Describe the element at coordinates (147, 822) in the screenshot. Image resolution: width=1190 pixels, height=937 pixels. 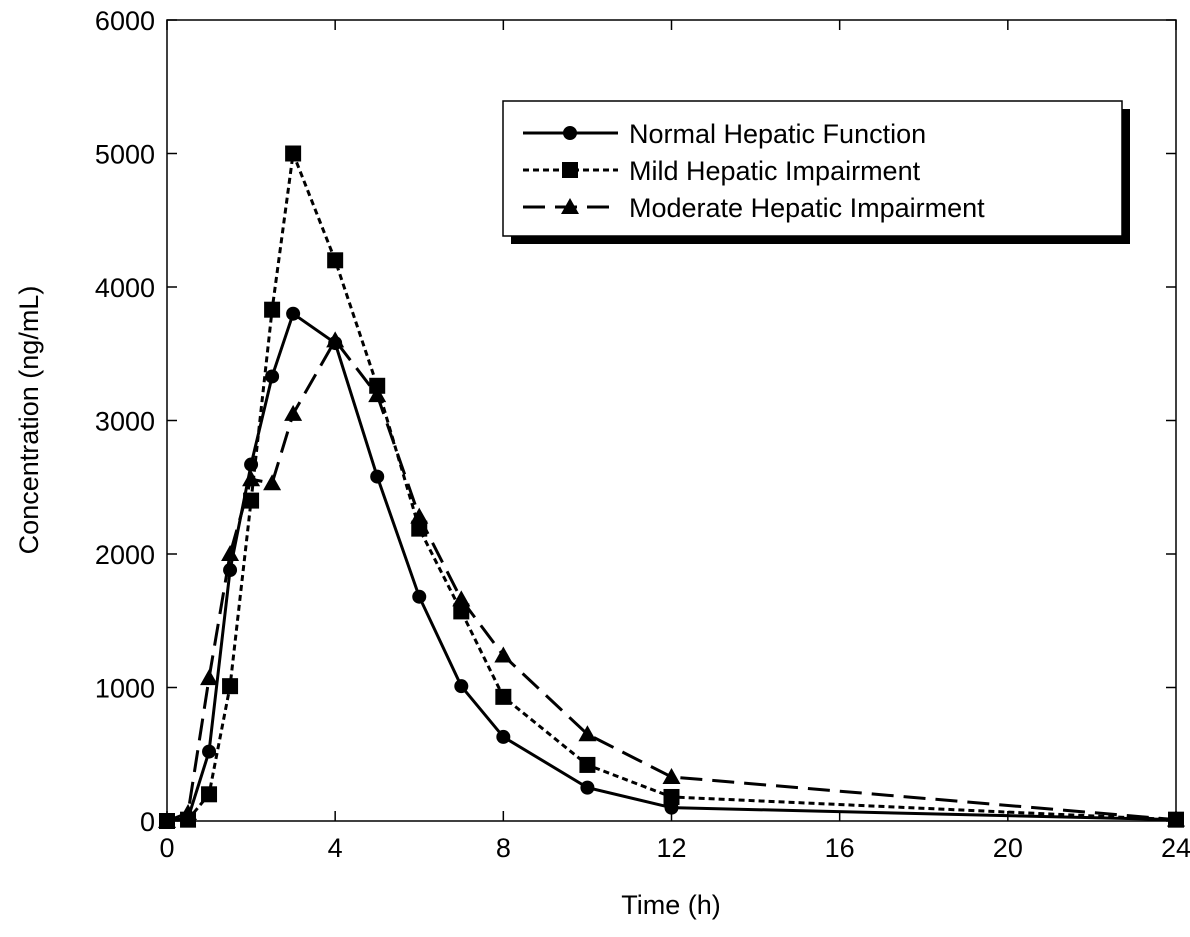
I see `y-tick-label: 0` at that location.